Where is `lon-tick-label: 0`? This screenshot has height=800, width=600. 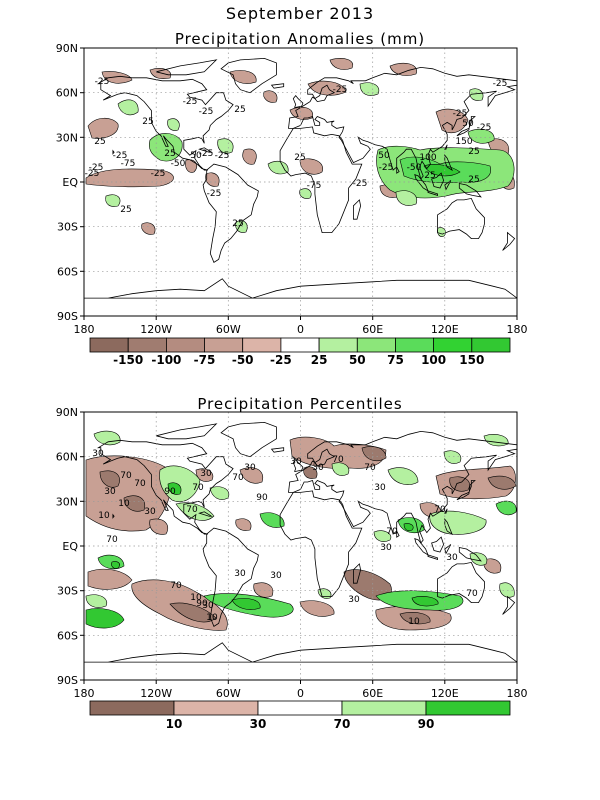 lon-tick-label: 0 is located at coordinates (300, 693).